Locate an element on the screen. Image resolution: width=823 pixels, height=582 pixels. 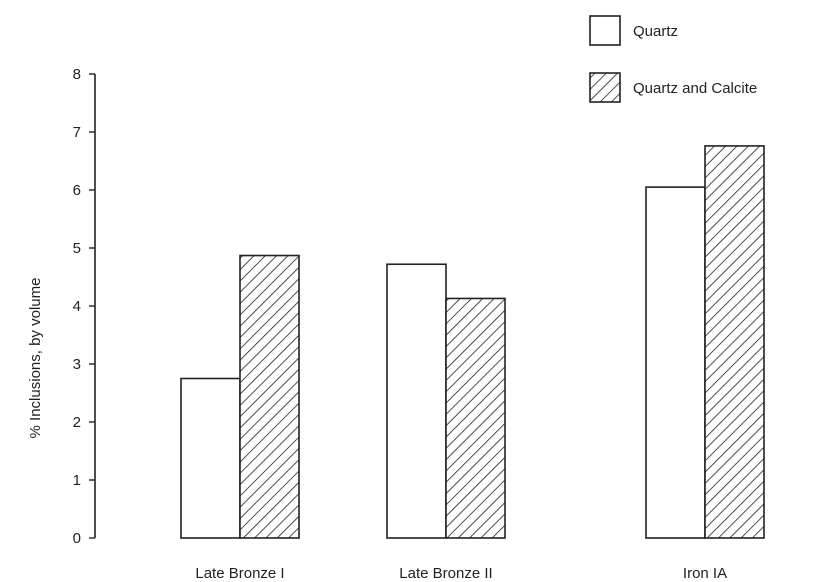
y-tick-label: 0 is located at coordinates (77, 538).